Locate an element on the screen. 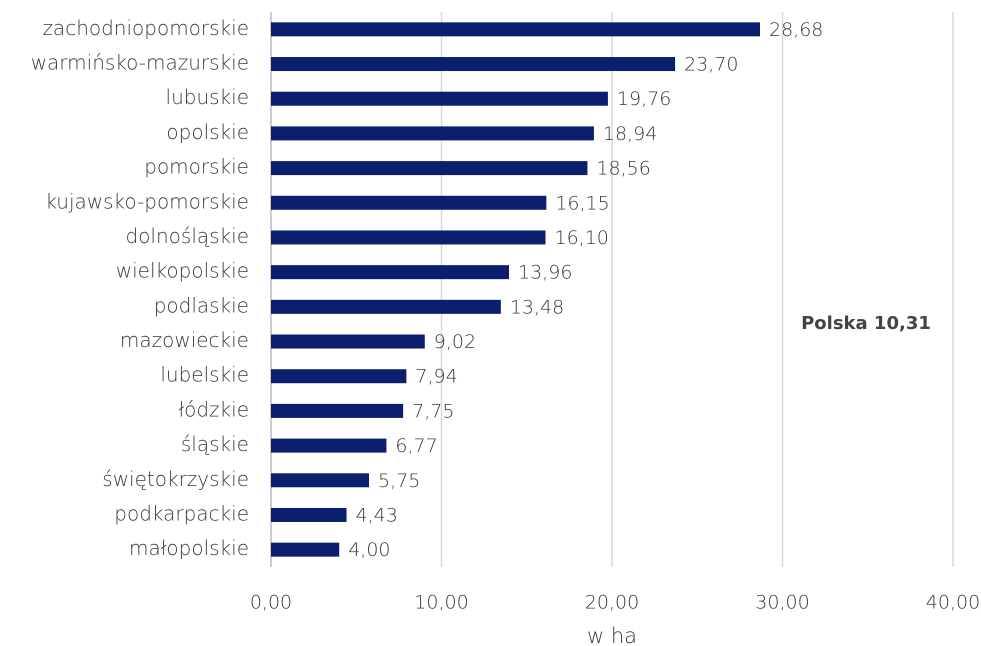  x-tick-label: 0,00 is located at coordinates (271, 603).